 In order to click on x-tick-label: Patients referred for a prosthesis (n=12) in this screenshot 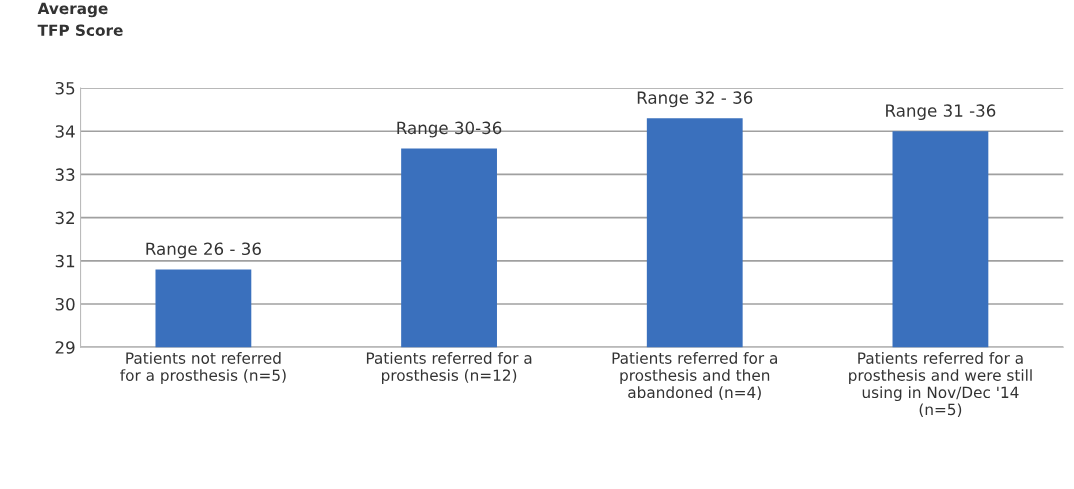, I will do `click(449, 368)`.